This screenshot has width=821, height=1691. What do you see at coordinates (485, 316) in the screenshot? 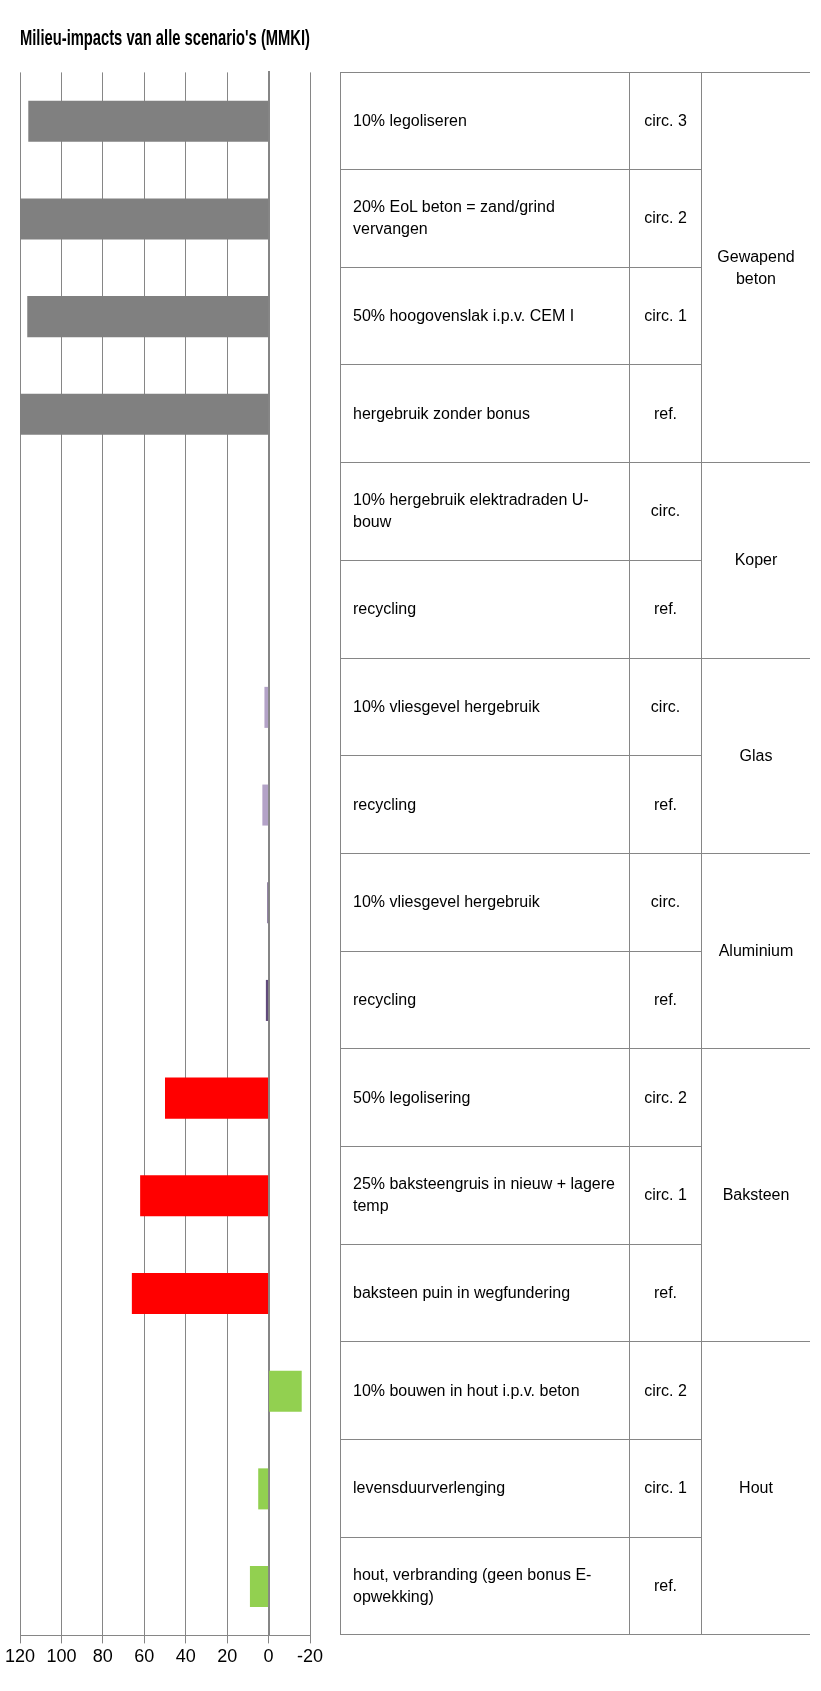
I see `y-tick-label: 50% hoogovenslak i.p.v. CEM I` at bounding box center [485, 316].